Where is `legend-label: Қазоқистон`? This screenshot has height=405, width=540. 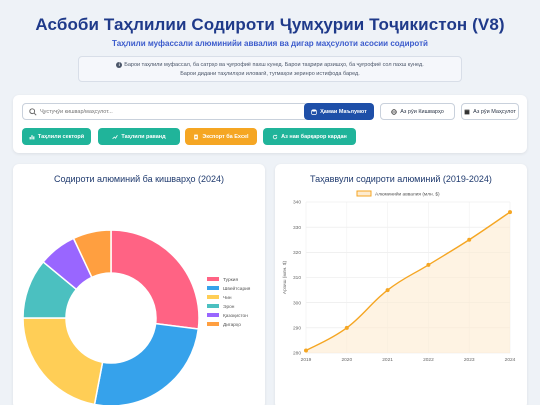
legend-label: Қазоқистон is located at coordinates (235, 316).